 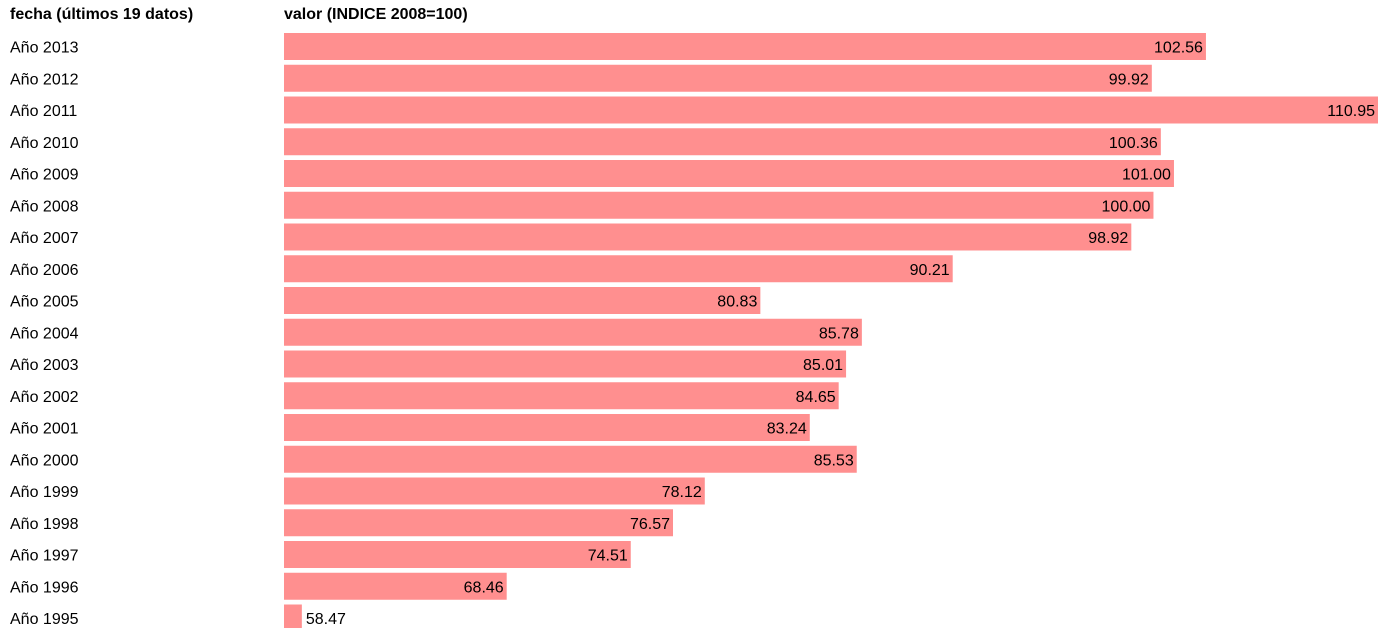 I want to click on date-column-header: fecha (últimos 19 datos), so click(x=102, y=14).